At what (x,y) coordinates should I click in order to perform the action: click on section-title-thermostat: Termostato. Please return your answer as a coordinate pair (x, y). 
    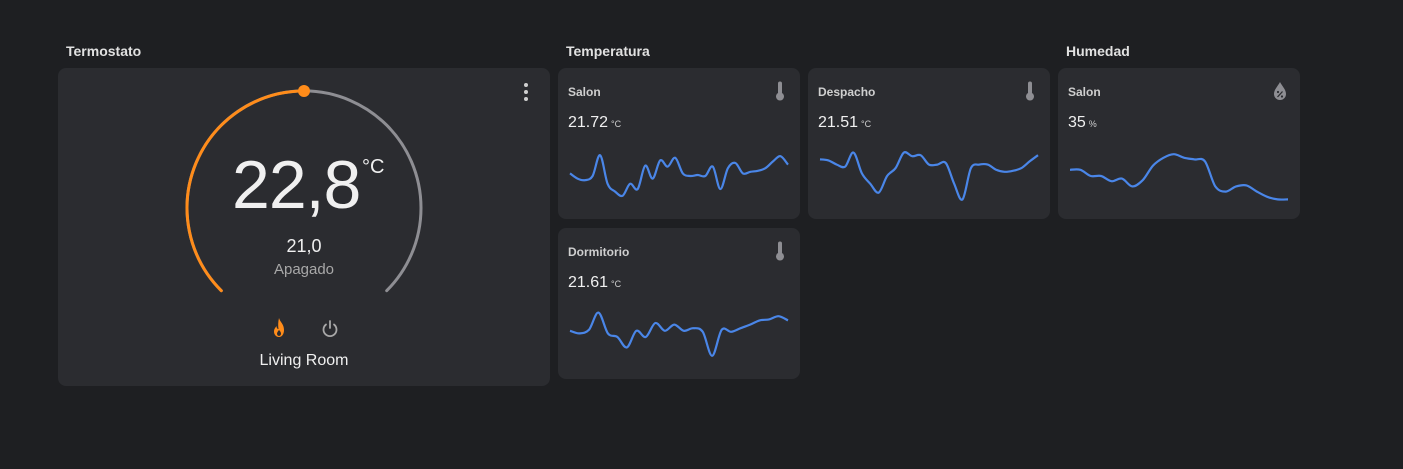
    Looking at the image, I should click on (104, 51).